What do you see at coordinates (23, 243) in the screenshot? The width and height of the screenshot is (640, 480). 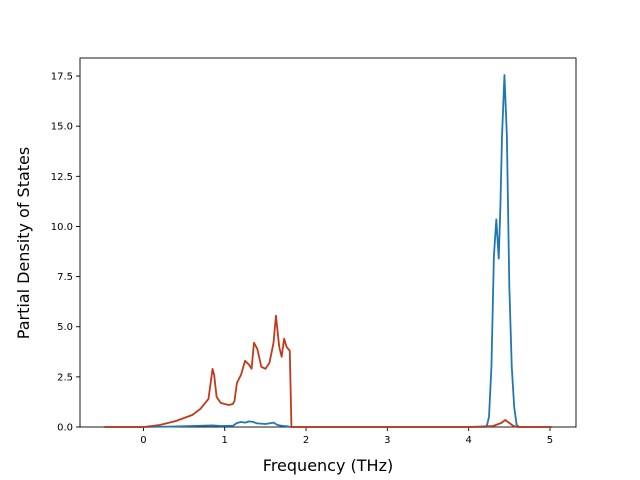 I see `y-axis-label: Partial Density of States` at bounding box center [23, 243].